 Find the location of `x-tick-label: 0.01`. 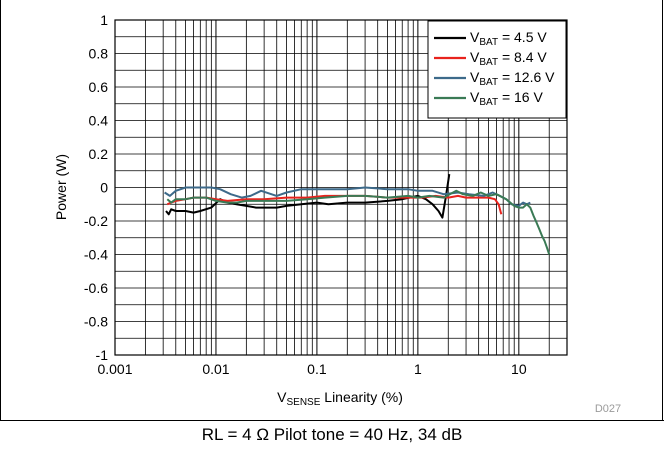

x-tick-label: 0.01 is located at coordinates (215, 369).